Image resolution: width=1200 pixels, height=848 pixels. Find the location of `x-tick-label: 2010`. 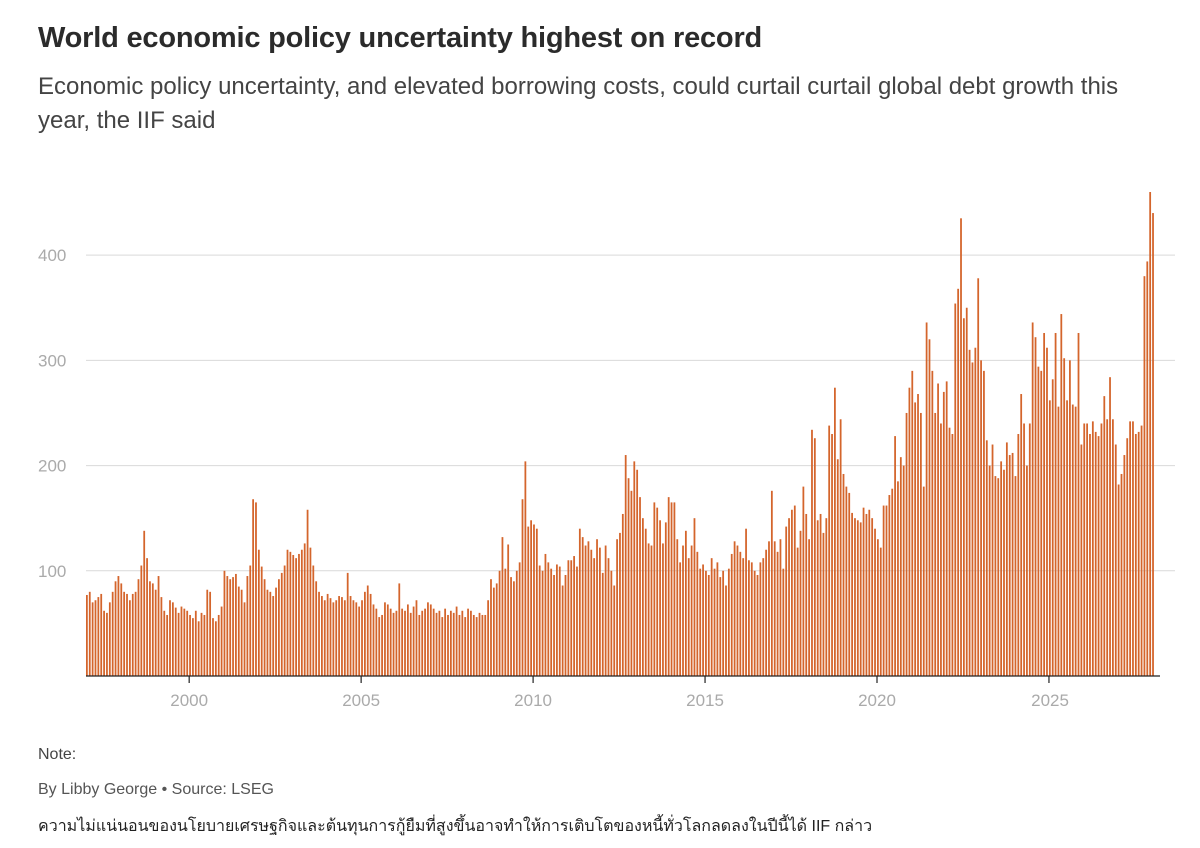

x-tick-label: 2010 is located at coordinates (533, 700).